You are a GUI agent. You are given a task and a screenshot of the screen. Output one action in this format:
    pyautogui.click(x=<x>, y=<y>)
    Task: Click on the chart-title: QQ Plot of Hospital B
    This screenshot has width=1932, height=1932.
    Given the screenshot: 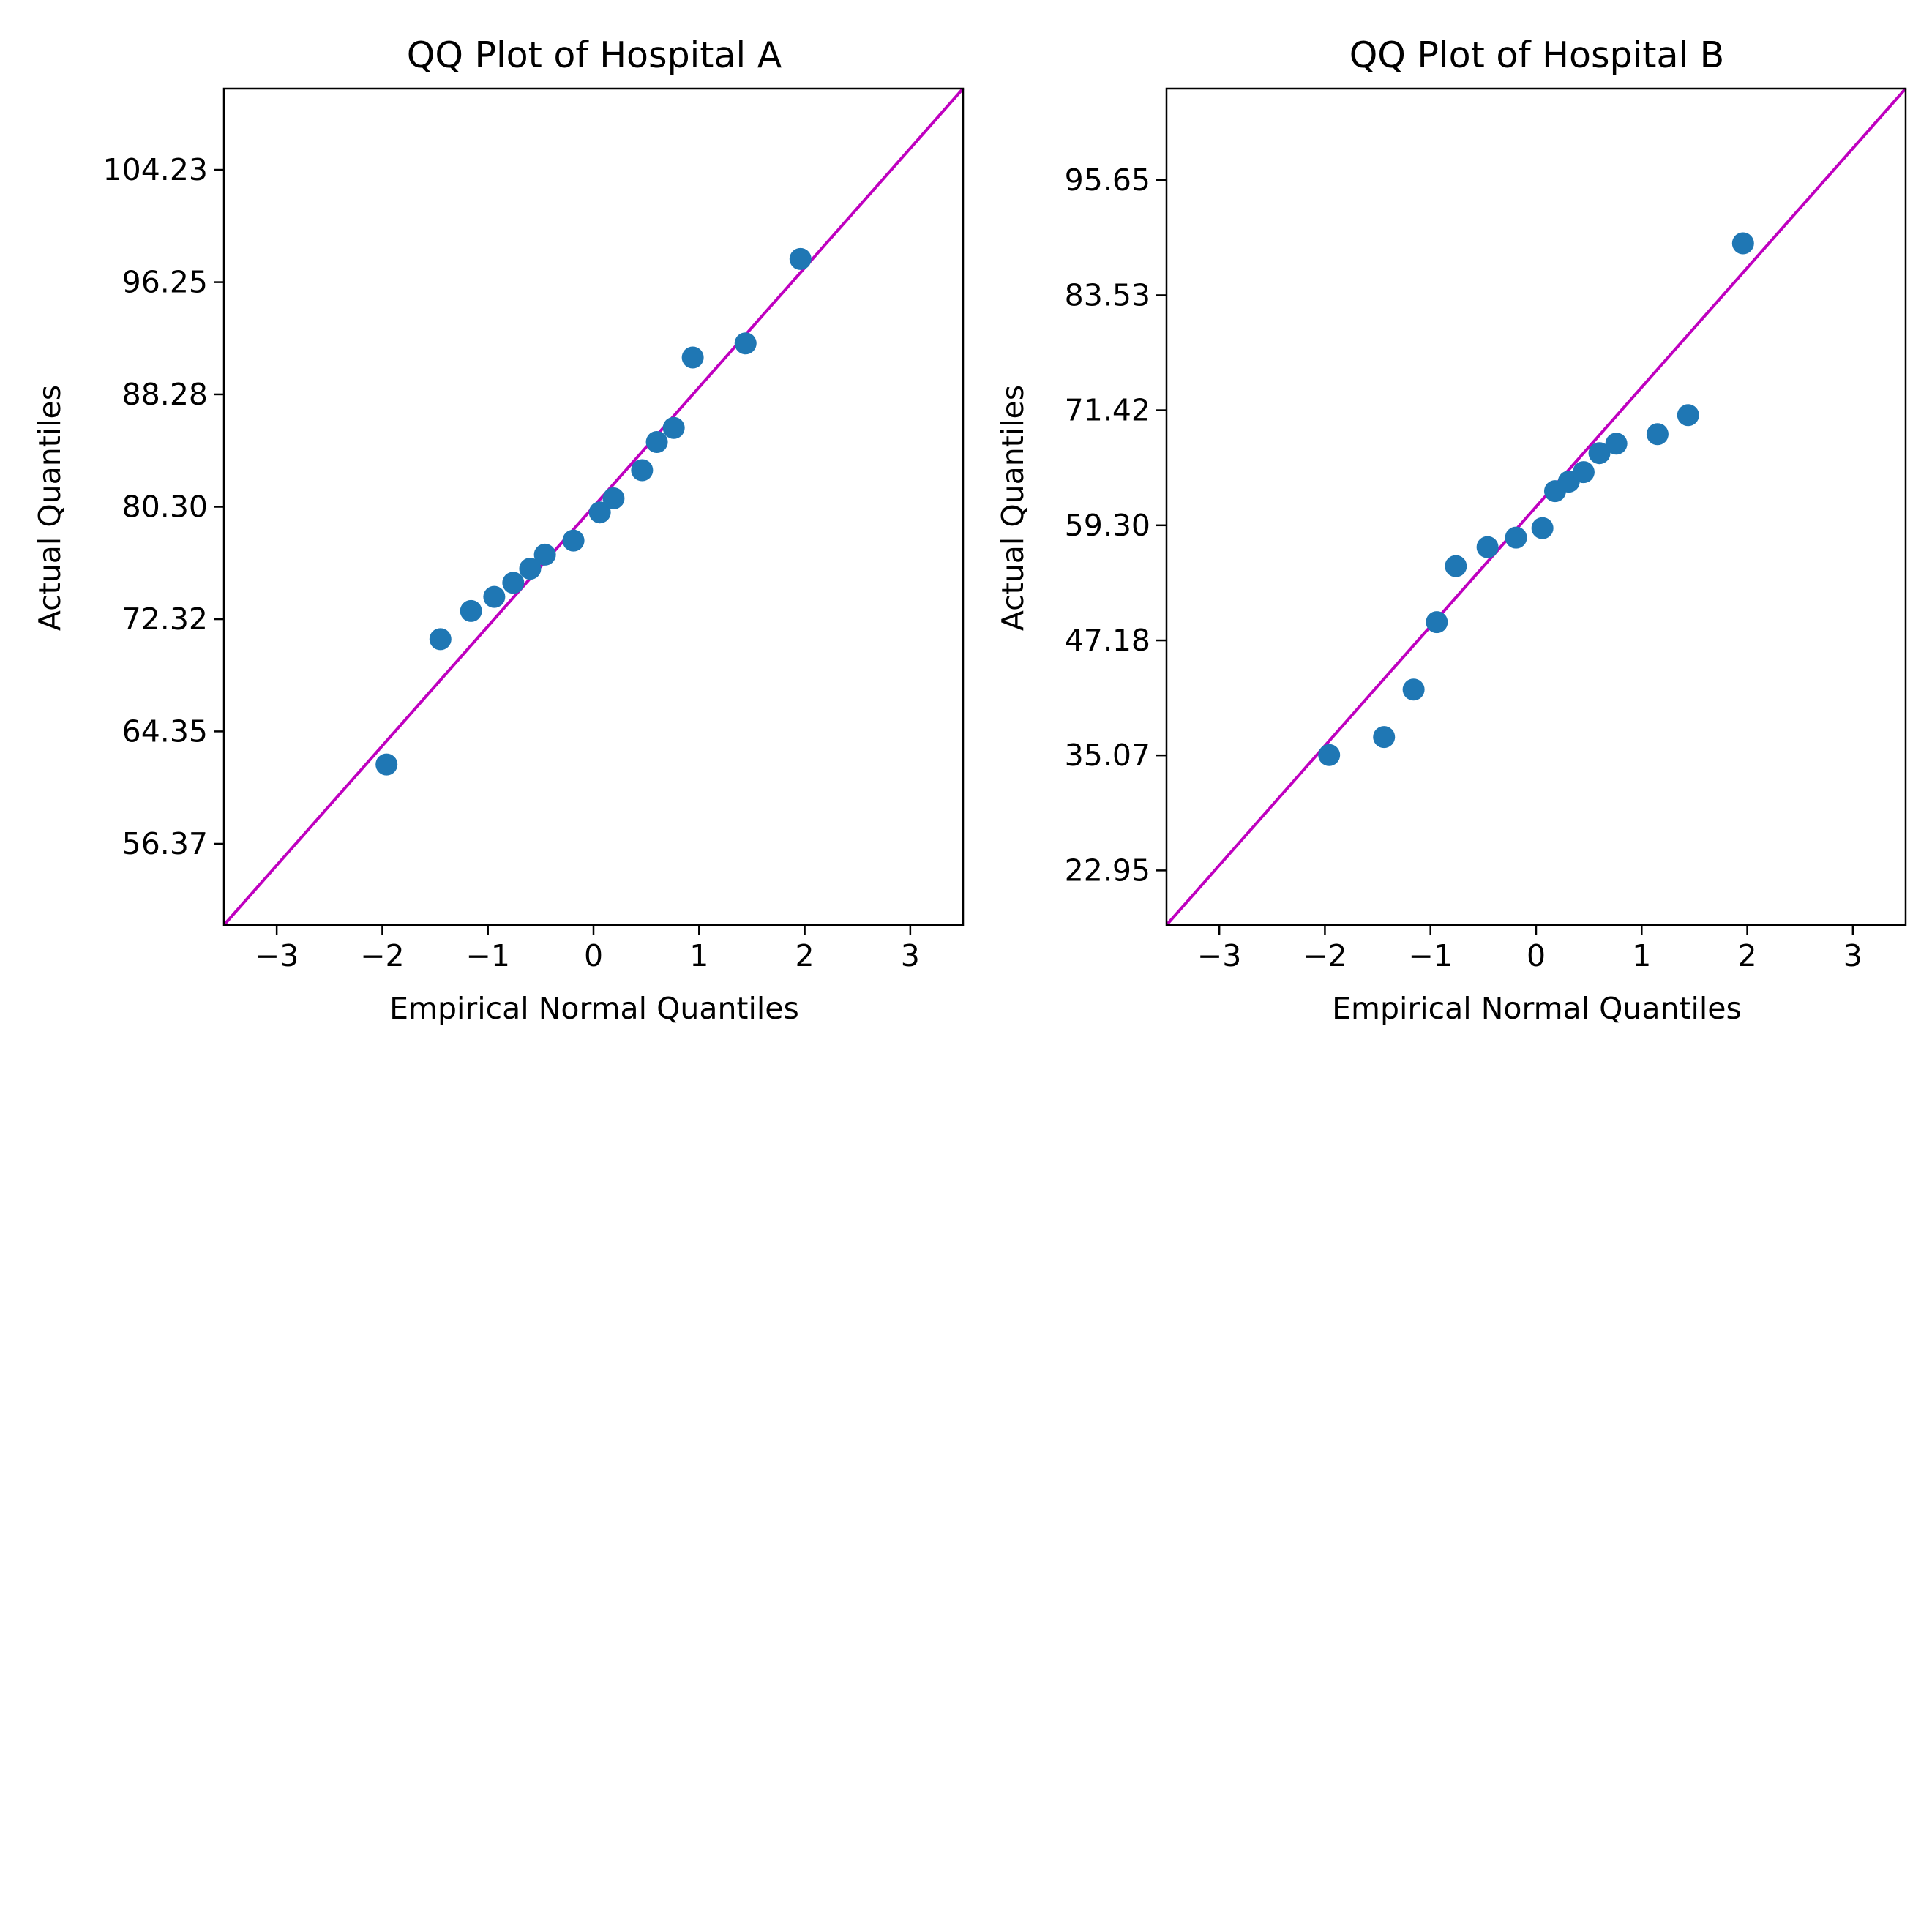 What is the action you would take?
    pyautogui.click(x=1537, y=55)
    